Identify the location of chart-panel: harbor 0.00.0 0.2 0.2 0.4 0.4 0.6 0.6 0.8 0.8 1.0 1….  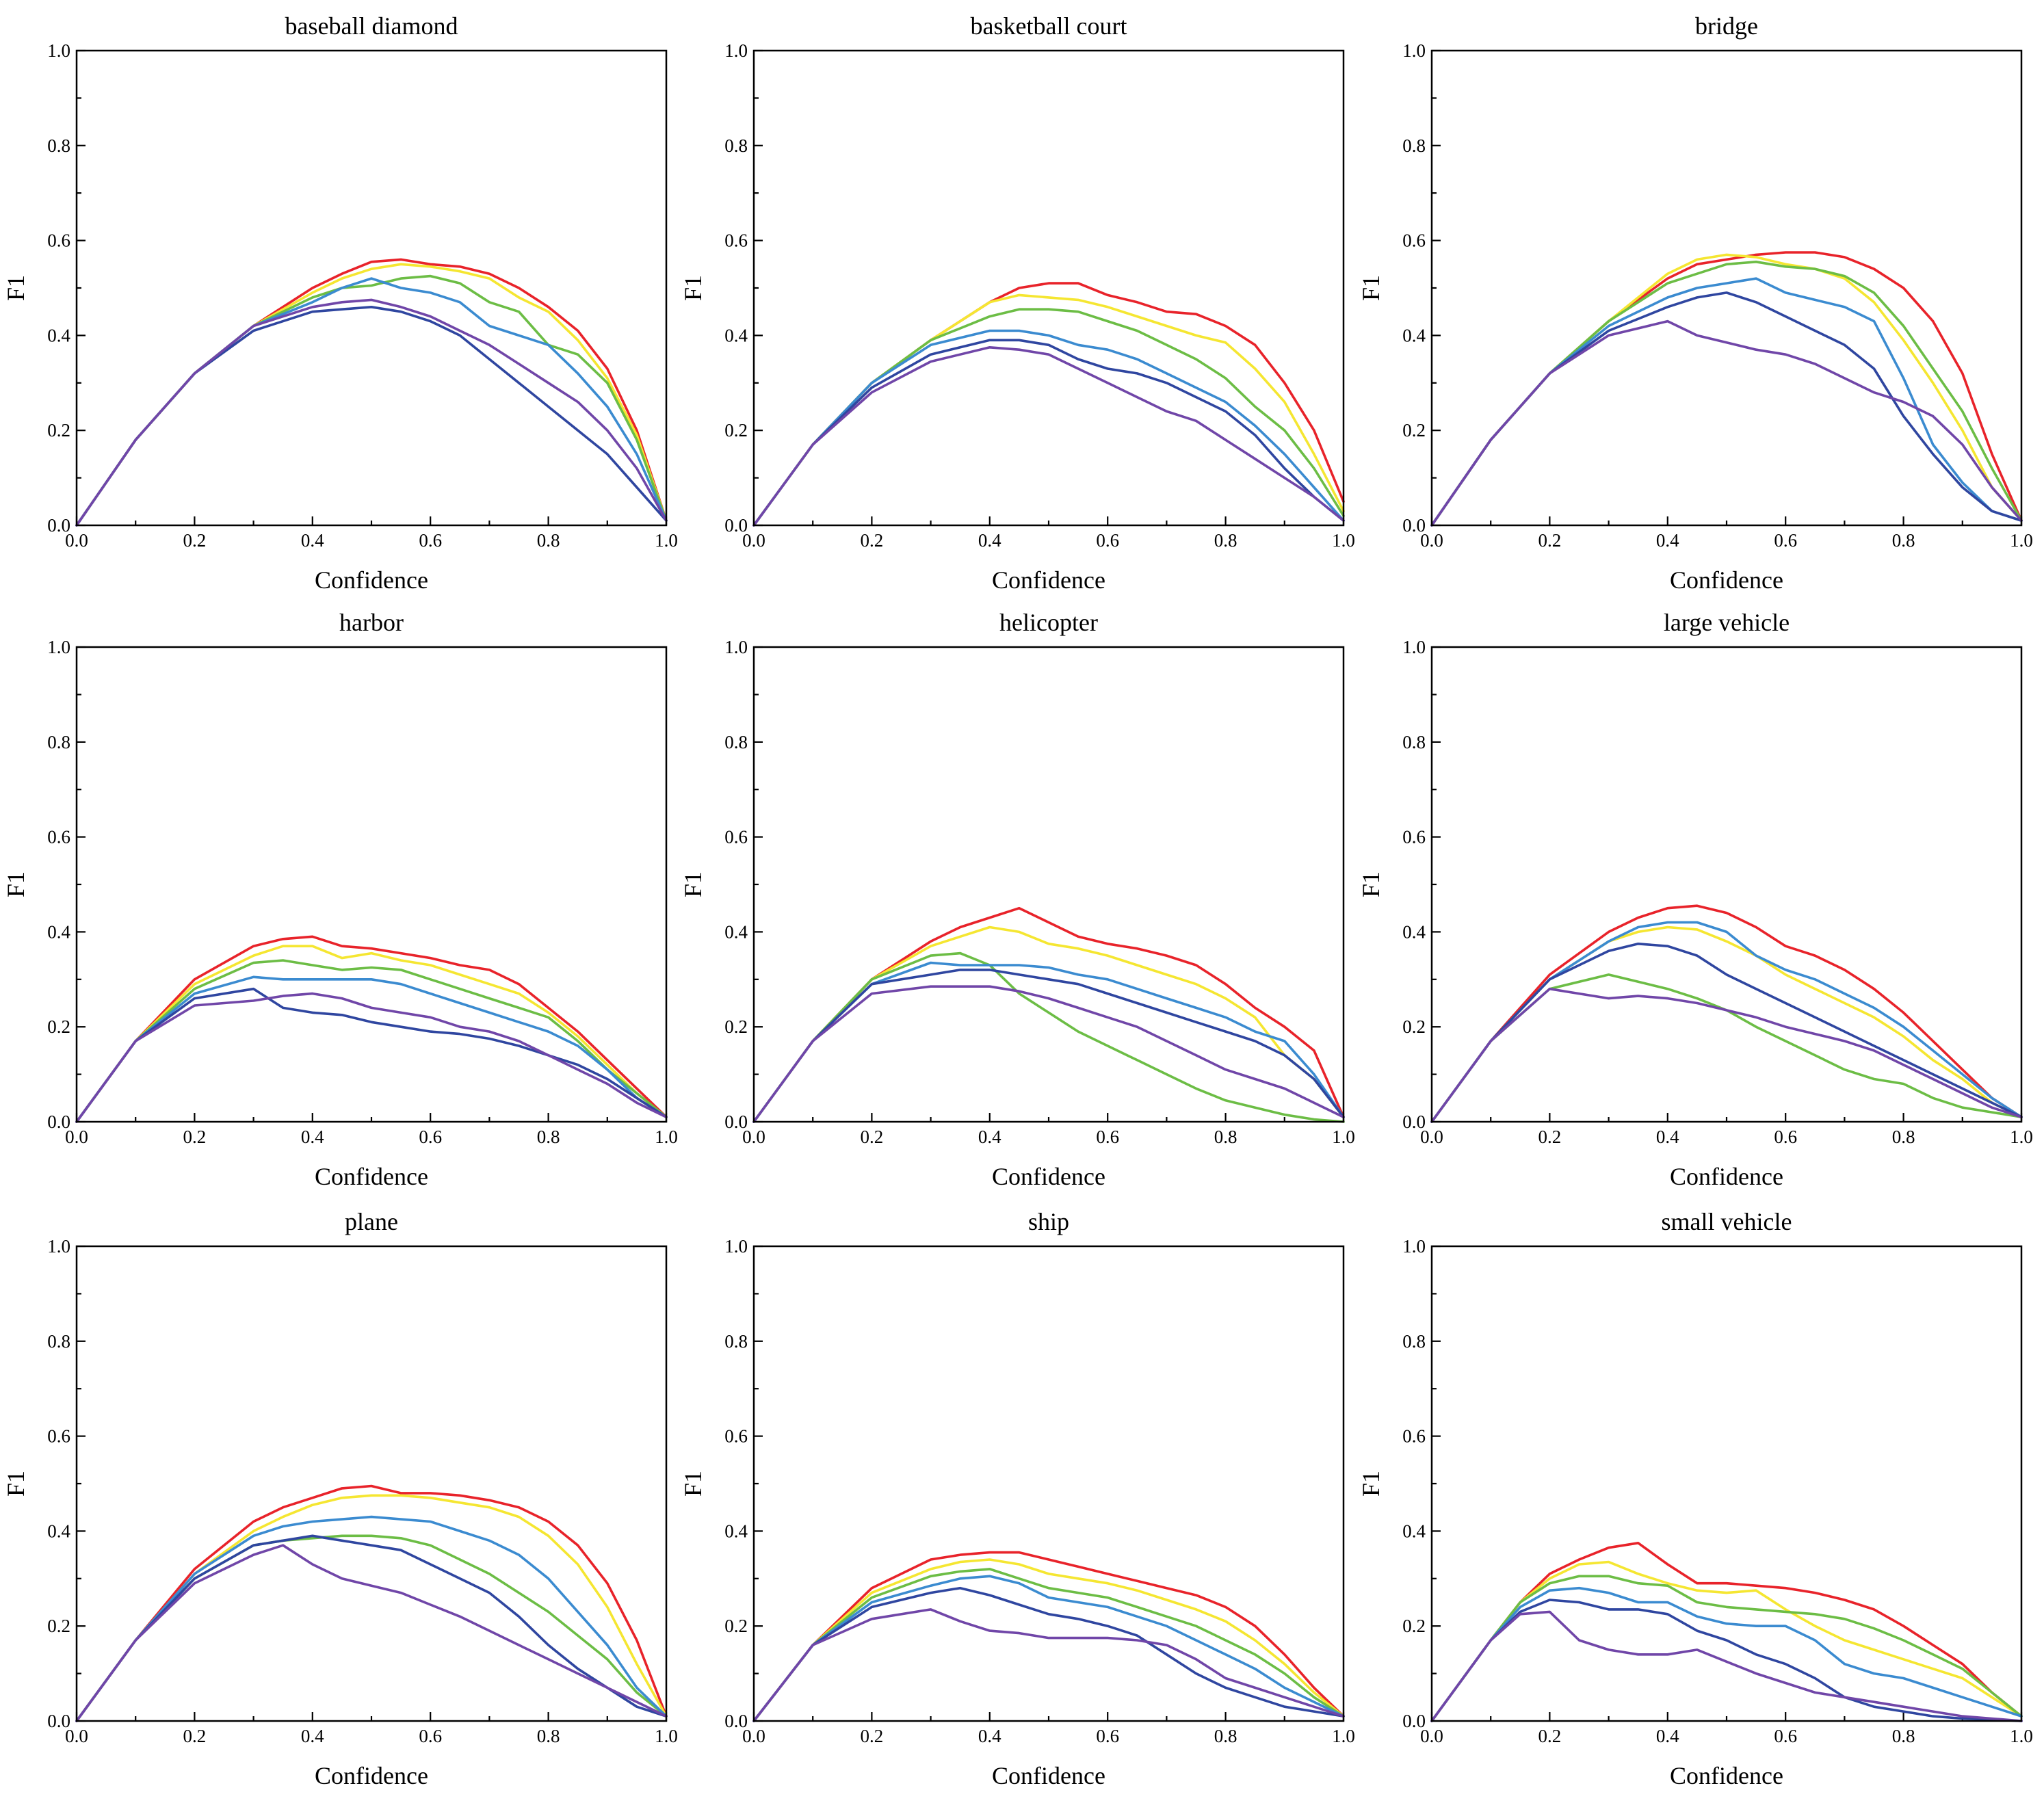
(340, 899).